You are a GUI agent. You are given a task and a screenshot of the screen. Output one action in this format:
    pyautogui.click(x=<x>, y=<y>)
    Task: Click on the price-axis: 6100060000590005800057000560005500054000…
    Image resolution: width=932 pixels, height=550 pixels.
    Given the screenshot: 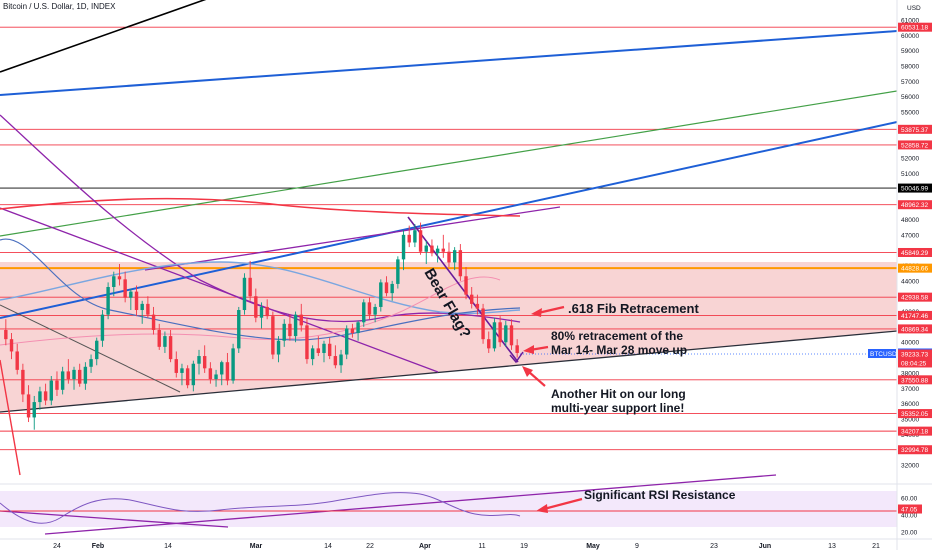 What is the action you would take?
    pyautogui.click(x=900, y=275)
    